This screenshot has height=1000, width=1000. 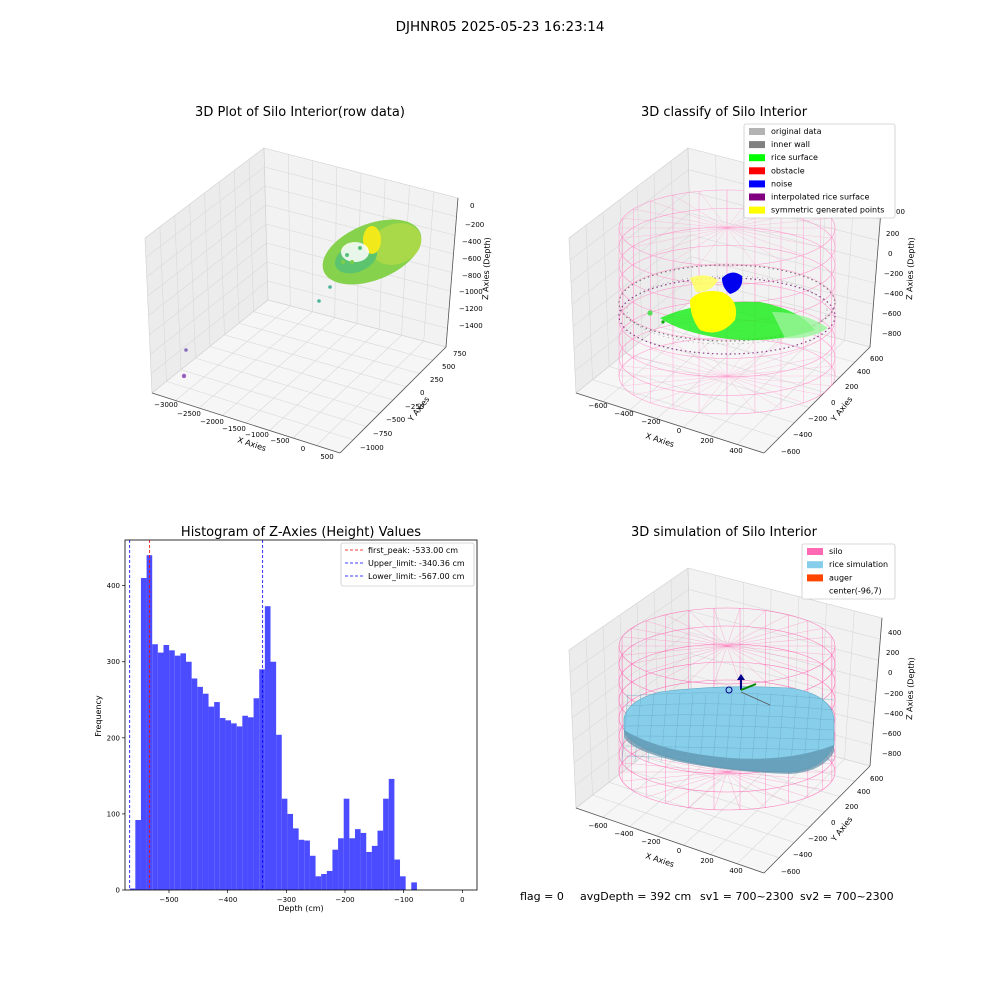 What do you see at coordinates (891, 754) in the screenshot?
I see `p4-ztick: −800` at bounding box center [891, 754].